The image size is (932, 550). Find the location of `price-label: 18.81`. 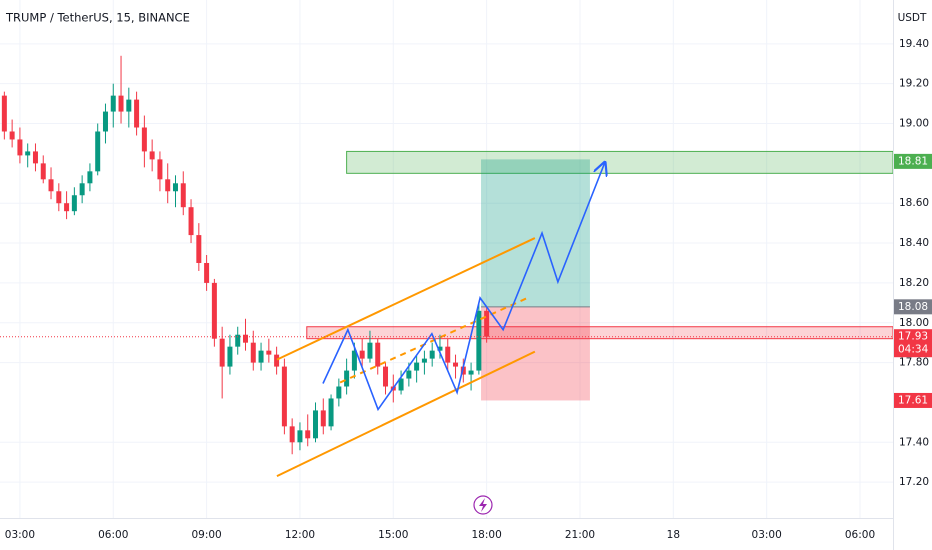

price-label: 18.81 is located at coordinates (913, 161).